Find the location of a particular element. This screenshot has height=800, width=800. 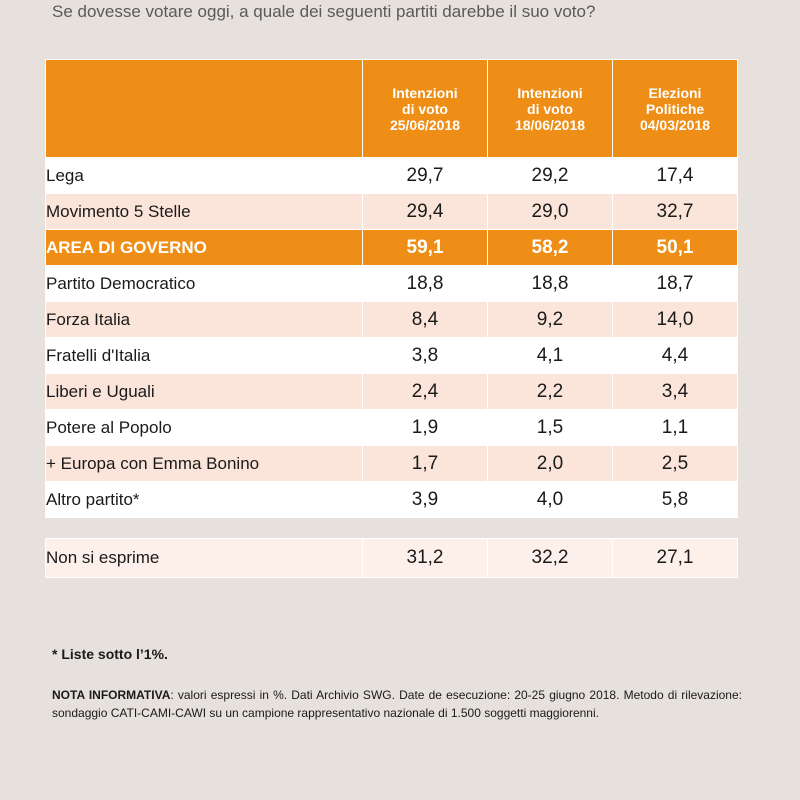

value-cell: 27,1 is located at coordinates (675, 558).